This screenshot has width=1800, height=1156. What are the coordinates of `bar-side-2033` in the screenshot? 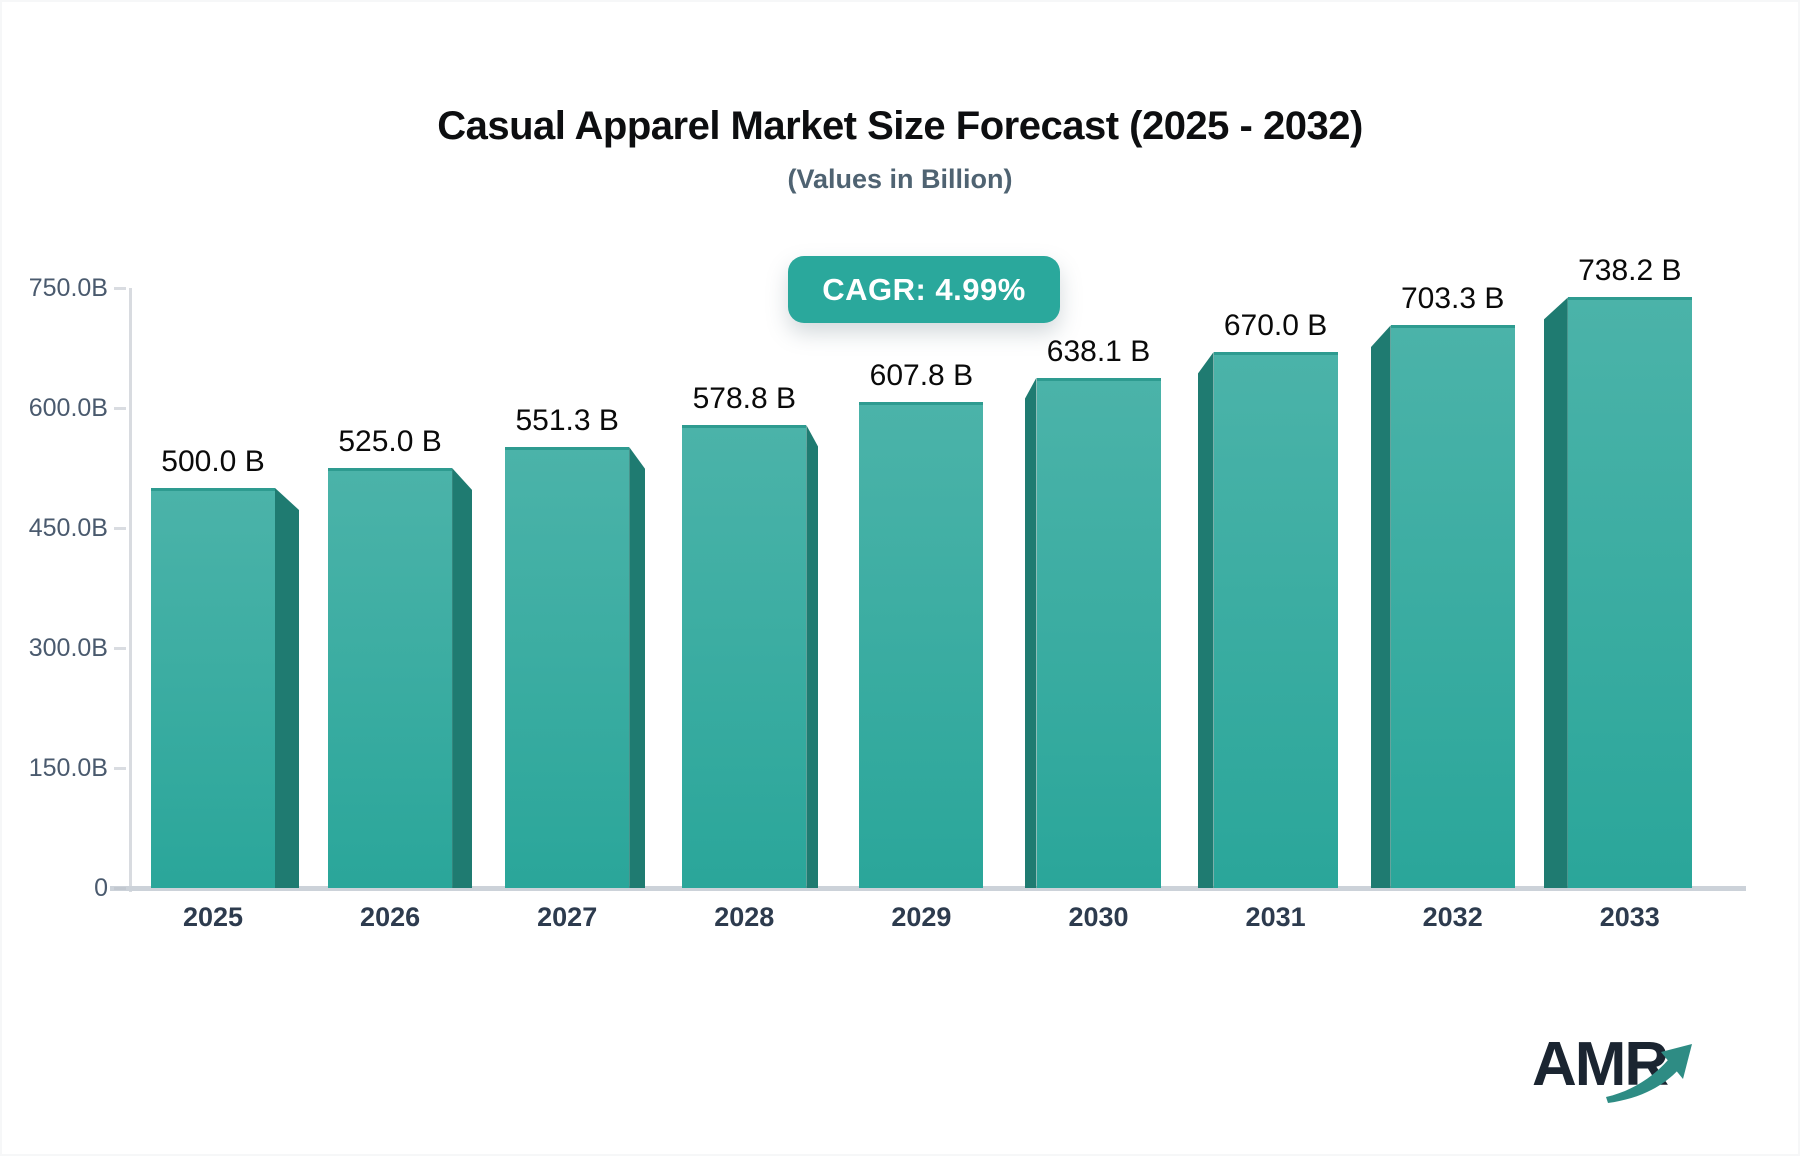 It's located at (1555, 592).